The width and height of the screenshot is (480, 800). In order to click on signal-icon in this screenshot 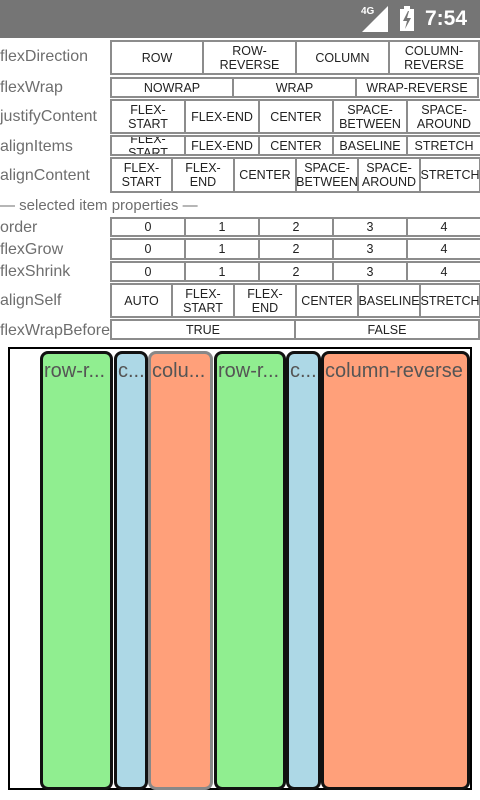, I will do `click(375, 19)`.